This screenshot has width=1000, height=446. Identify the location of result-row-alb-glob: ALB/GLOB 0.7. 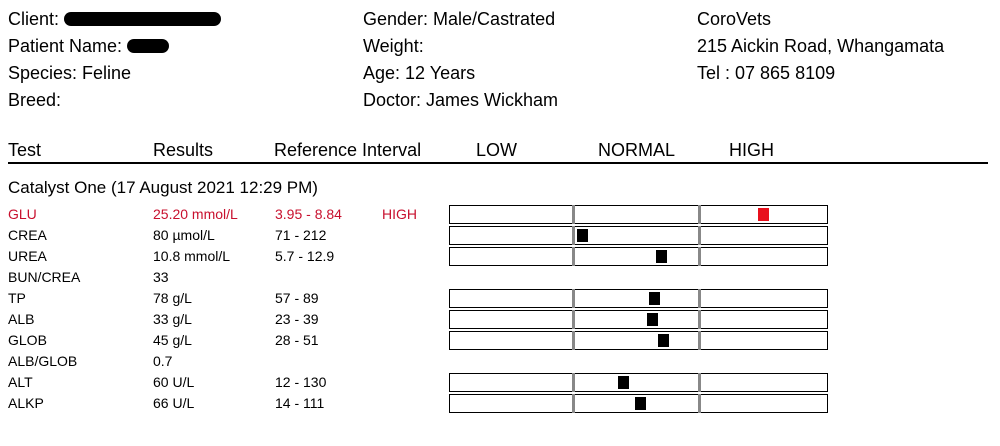
(500, 361).